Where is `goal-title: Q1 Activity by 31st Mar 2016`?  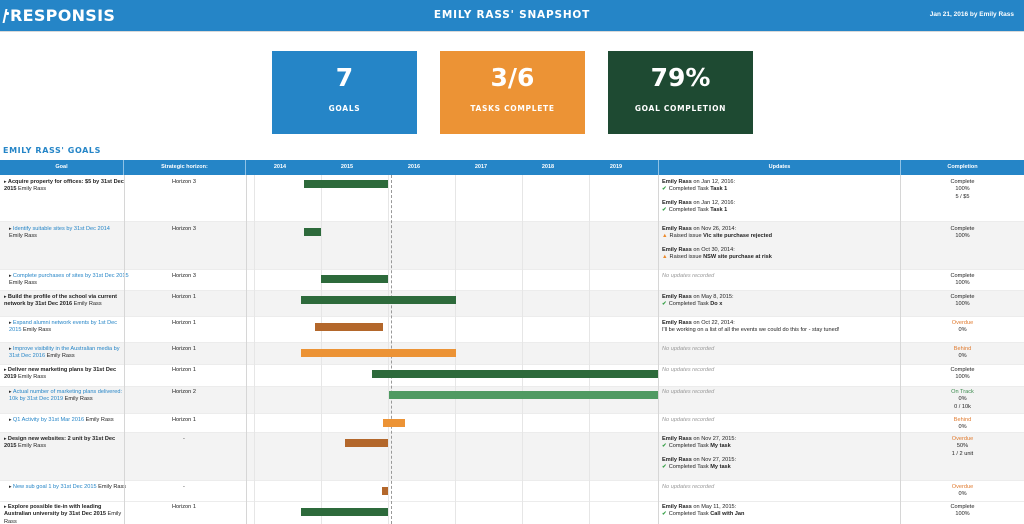
goal-title: Q1 Activity by 31st Mar 2016 is located at coordinates (48, 420).